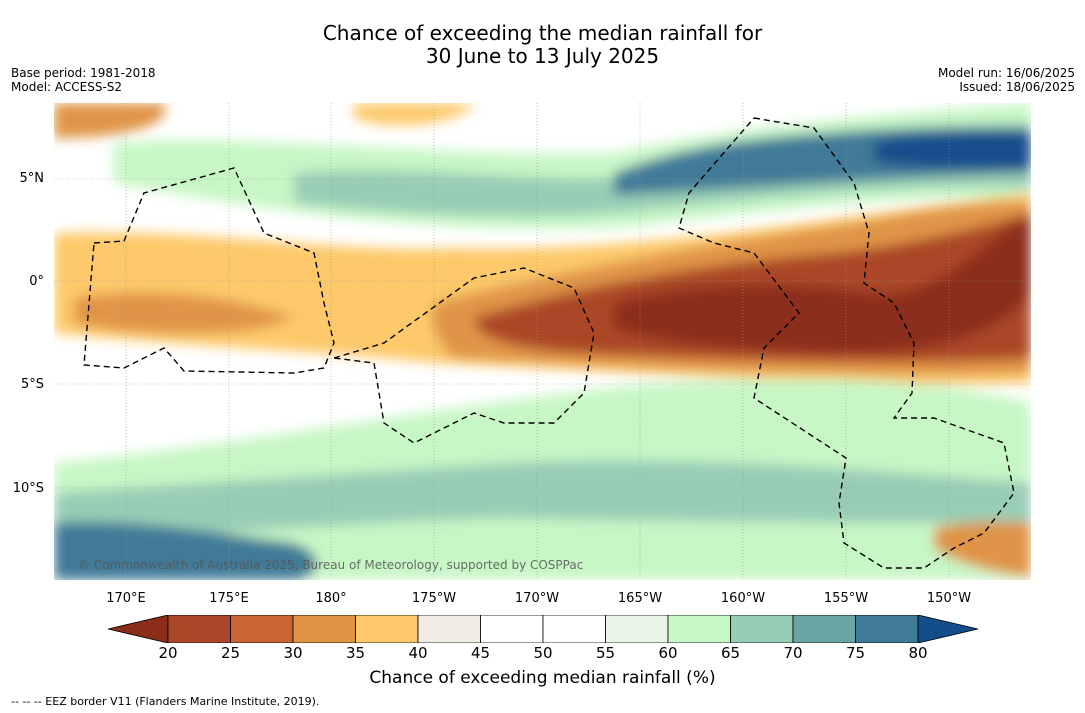  Describe the element at coordinates (83, 73) in the screenshot. I see `base-period: Base period: 1981-2018` at that location.